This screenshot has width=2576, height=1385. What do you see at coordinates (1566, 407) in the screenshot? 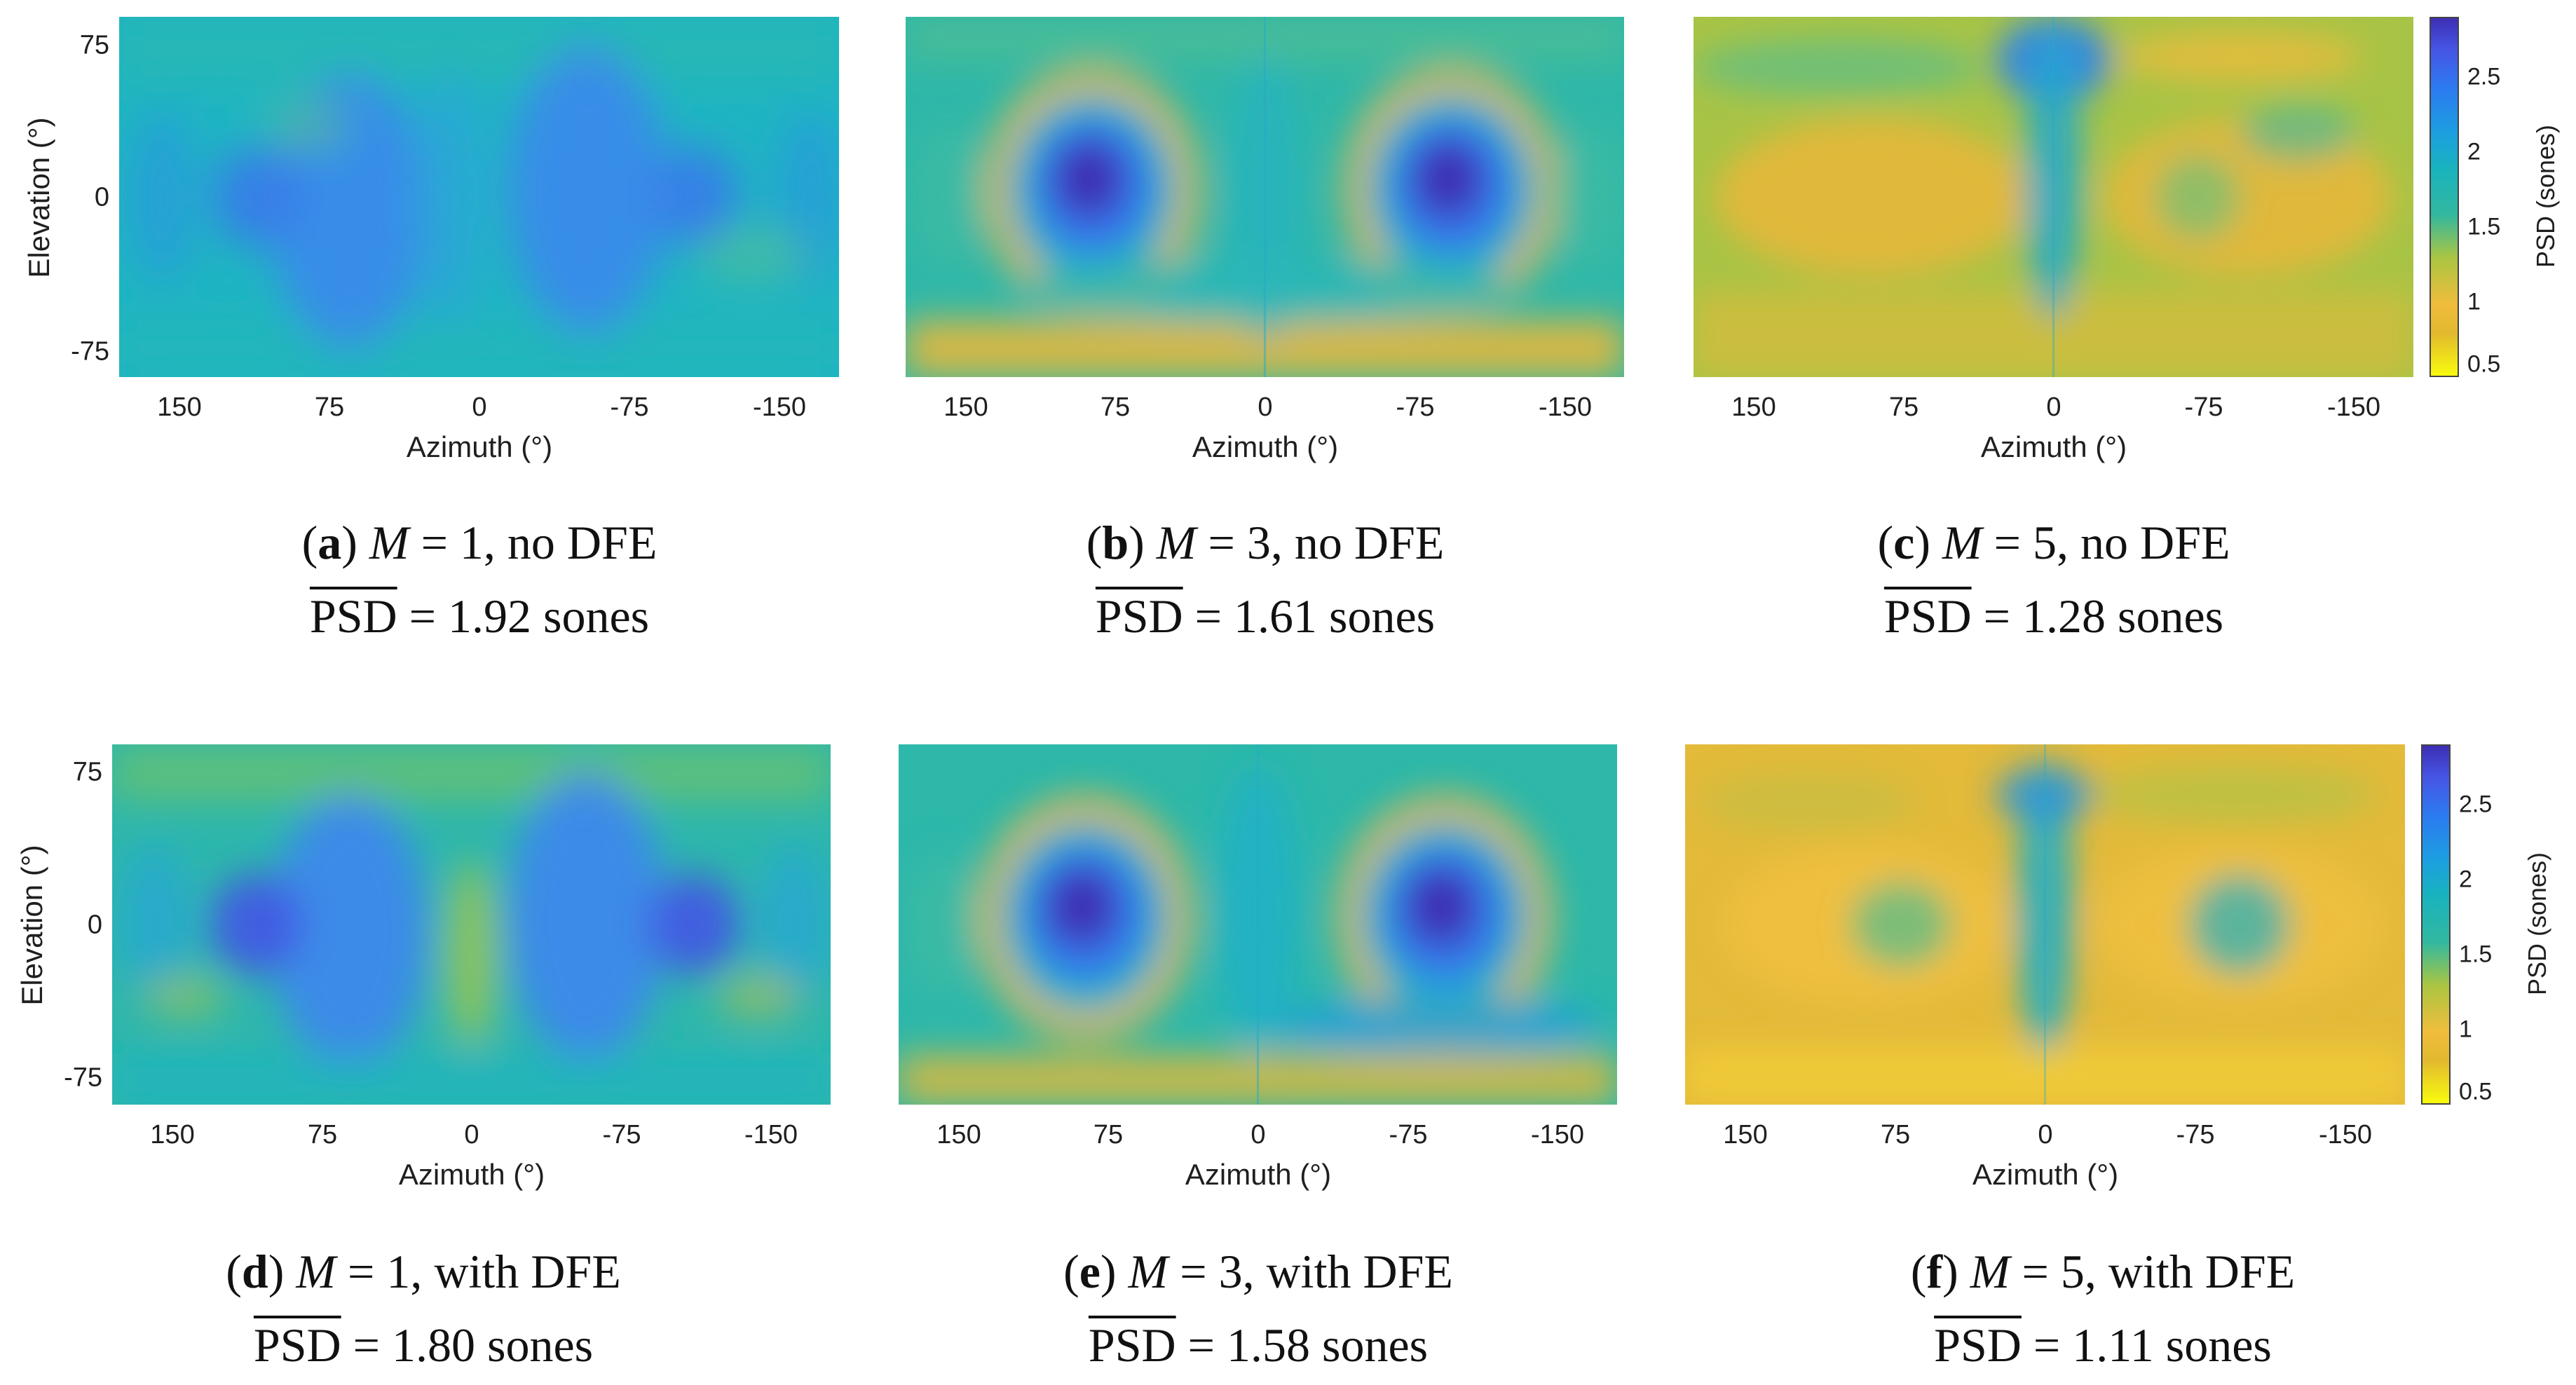
I see `x-tick-b-neg150: -150` at bounding box center [1566, 407].